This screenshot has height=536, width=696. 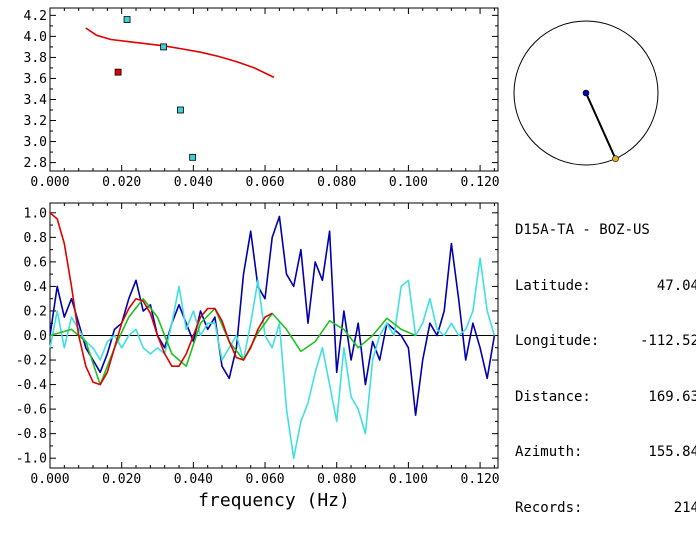 What do you see at coordinates (601, 126) in the screenshot?
I see `azimuth-line` at bounding box center [601, 126].